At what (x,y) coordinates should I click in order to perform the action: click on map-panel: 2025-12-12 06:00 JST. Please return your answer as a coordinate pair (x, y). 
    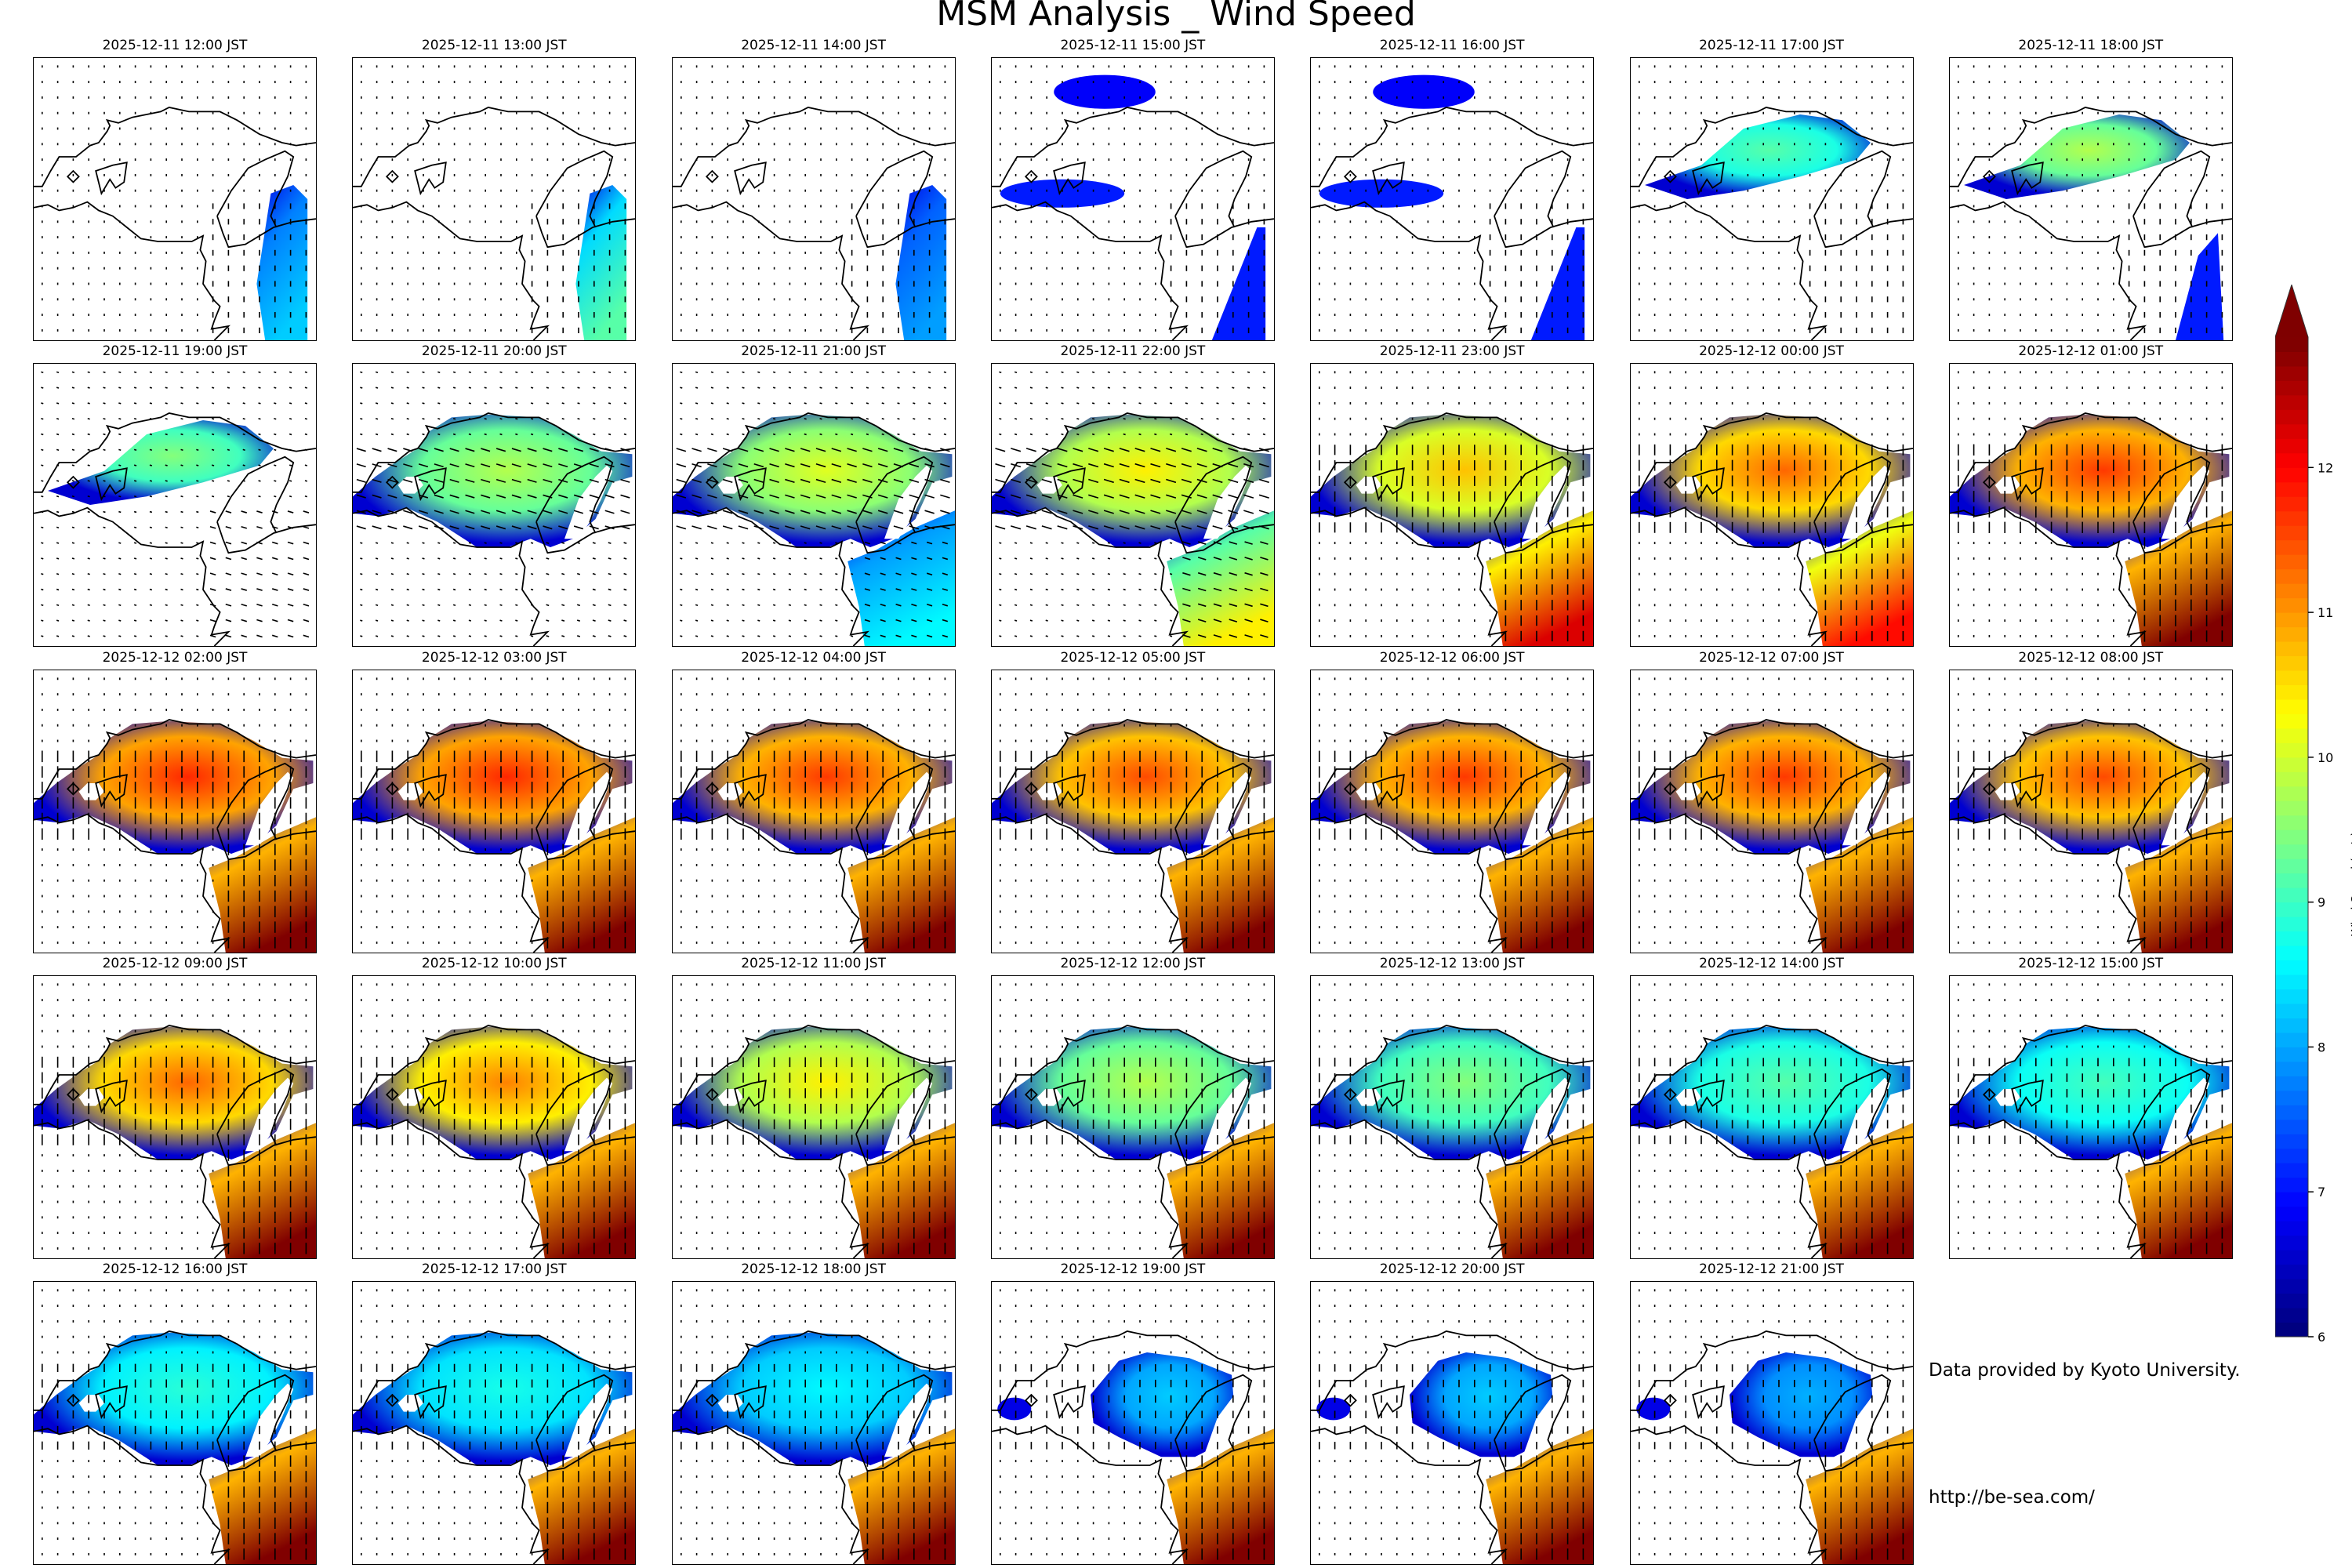
    Looking at the image, I should click on (1452, 801).